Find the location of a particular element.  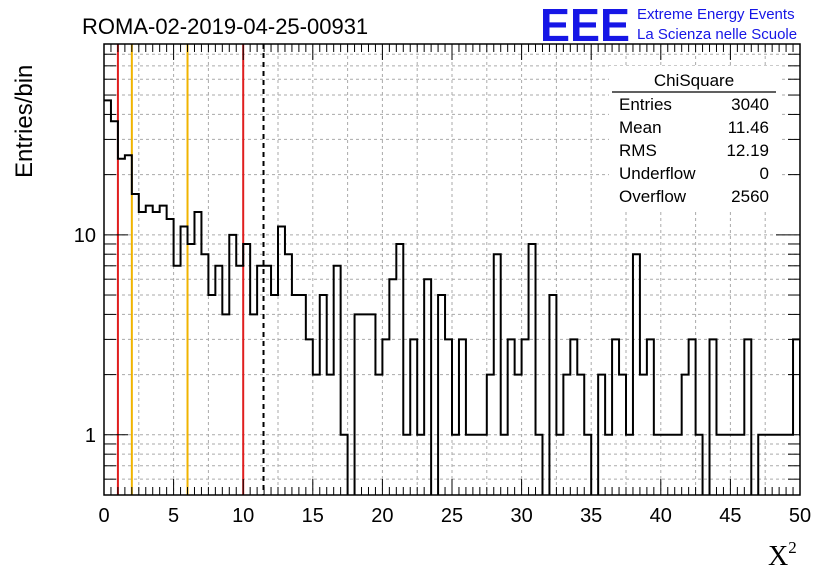

x-tick-label: 0 is located at coordinates (103, 516).